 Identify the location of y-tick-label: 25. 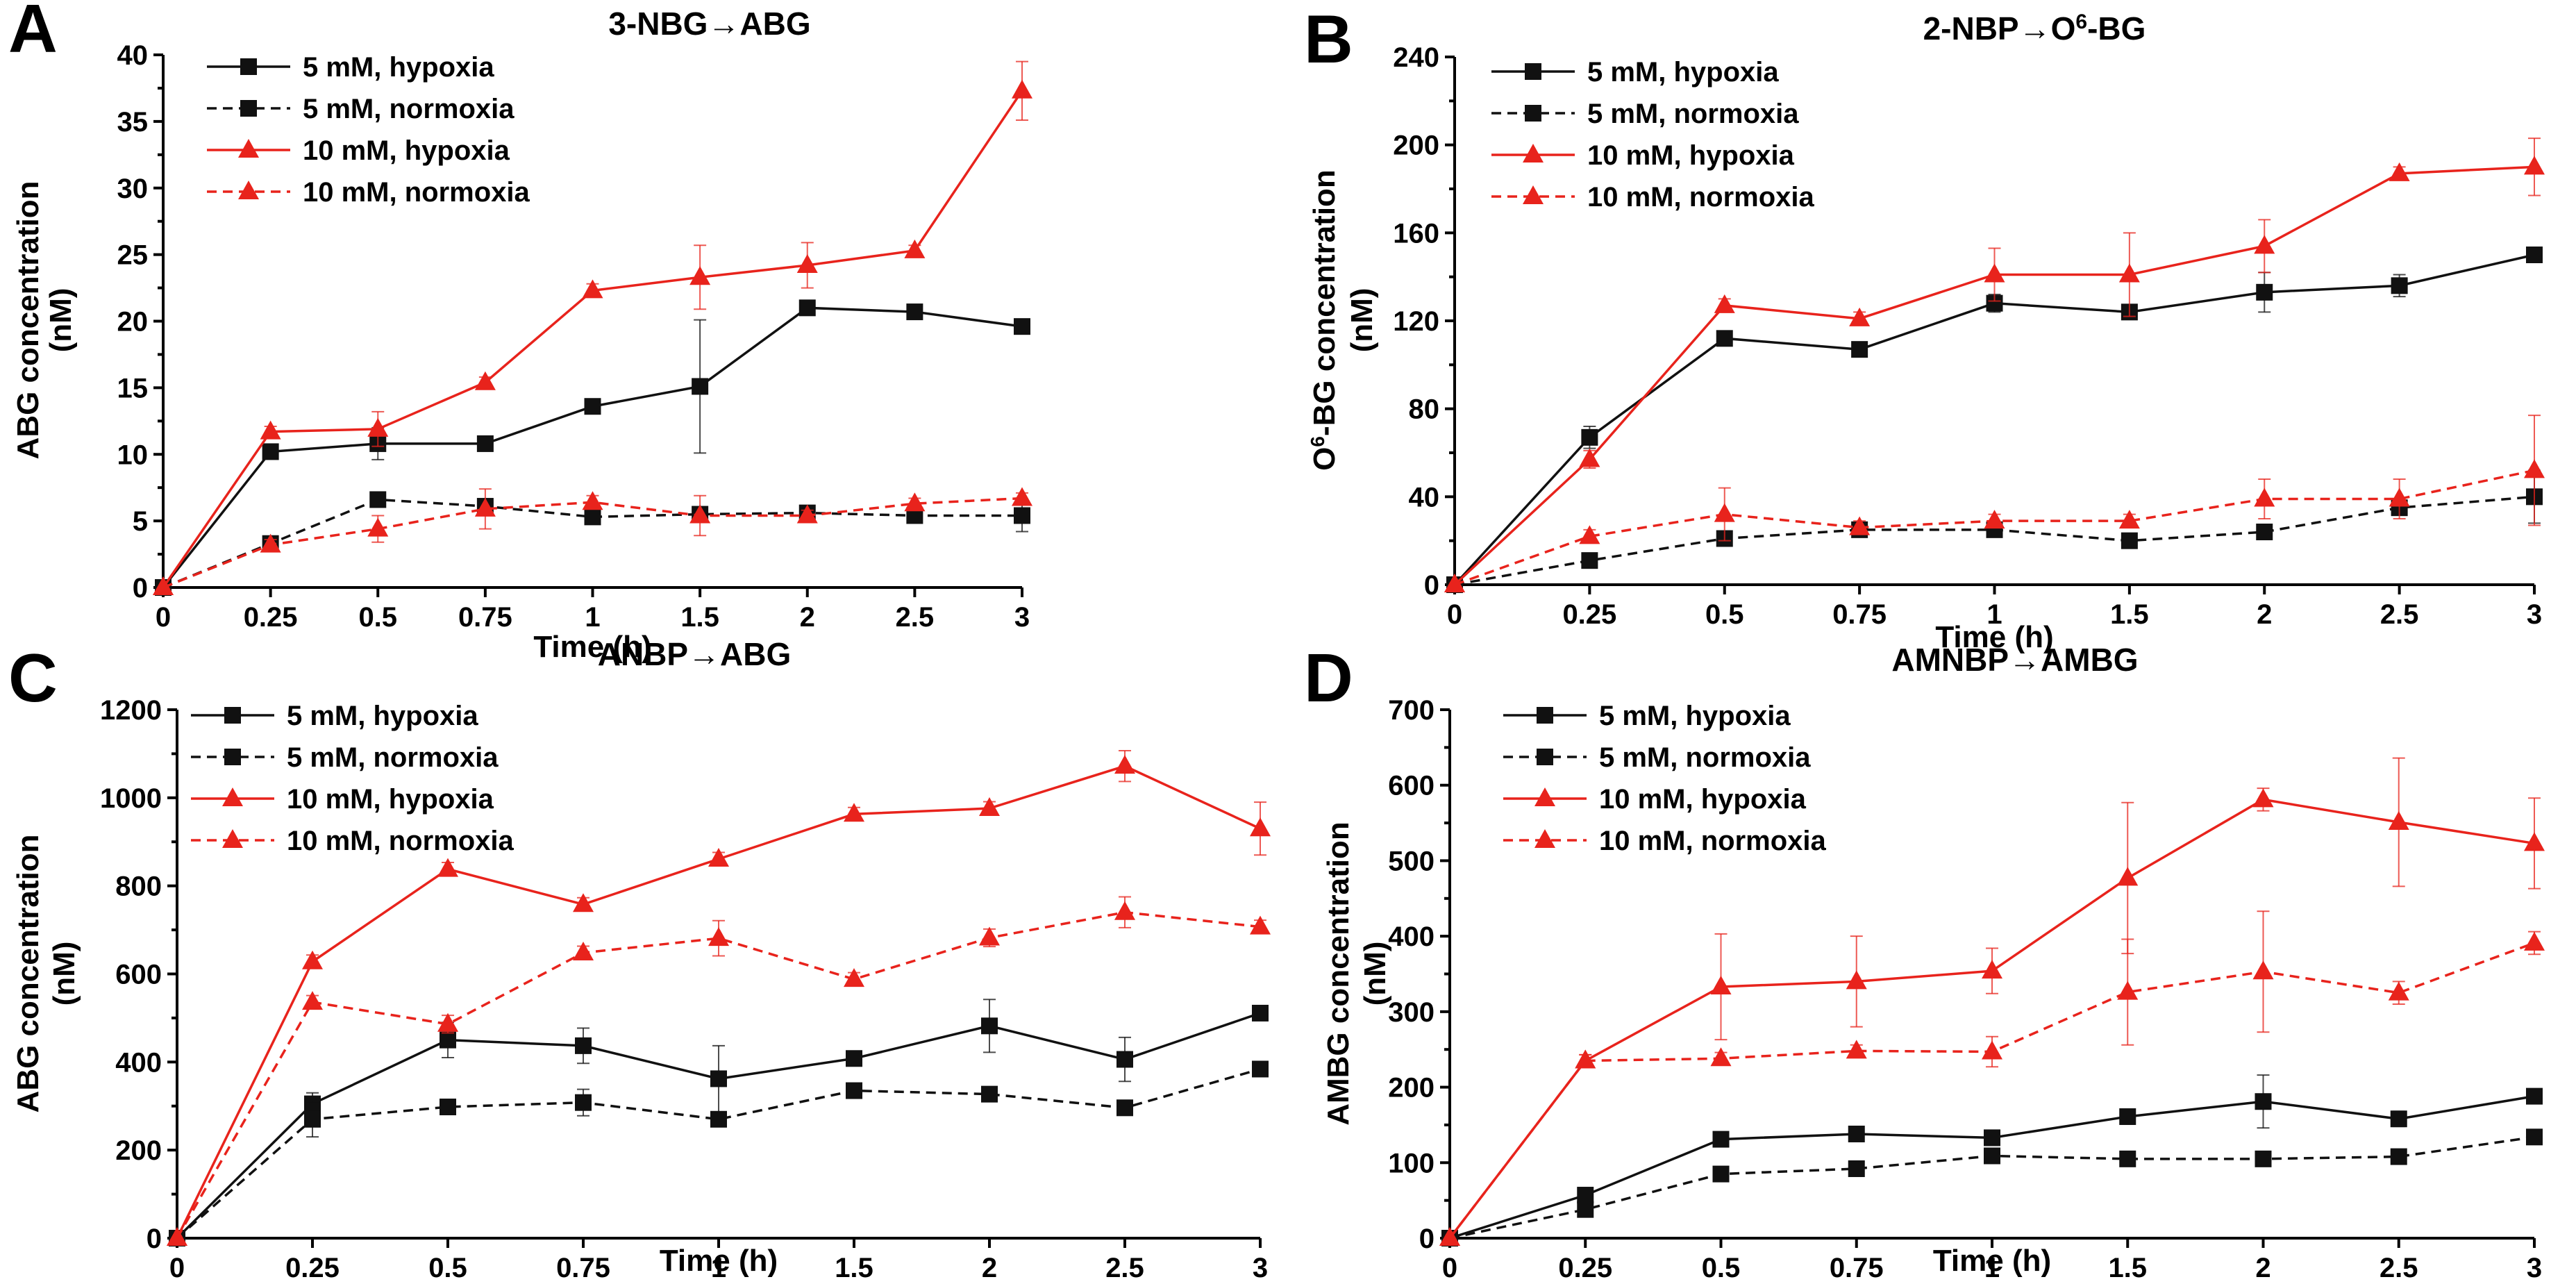
(133, 255).